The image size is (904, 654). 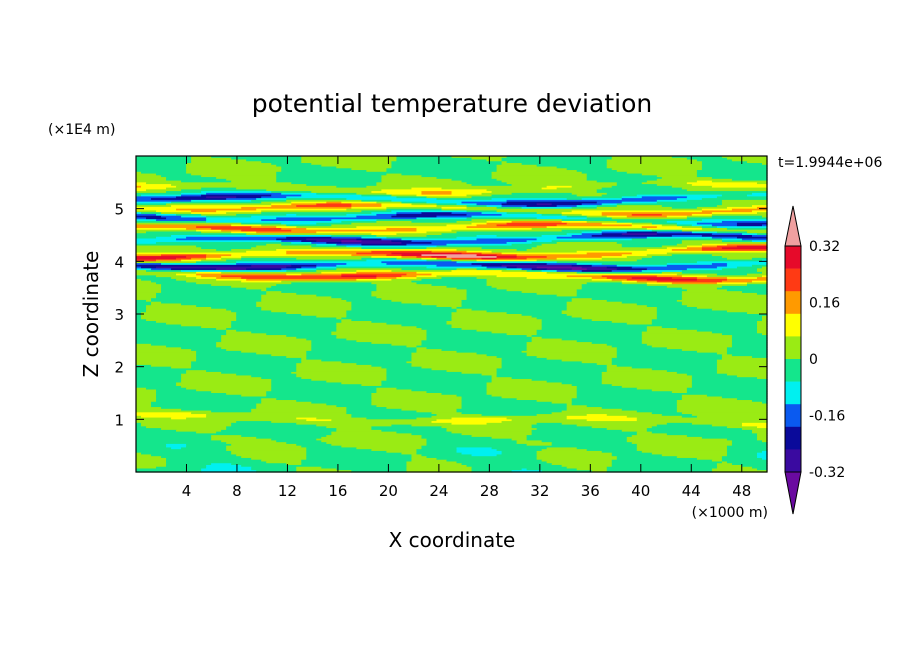 I want to click on x-tick-label: 12, so click(x=287, y=491).